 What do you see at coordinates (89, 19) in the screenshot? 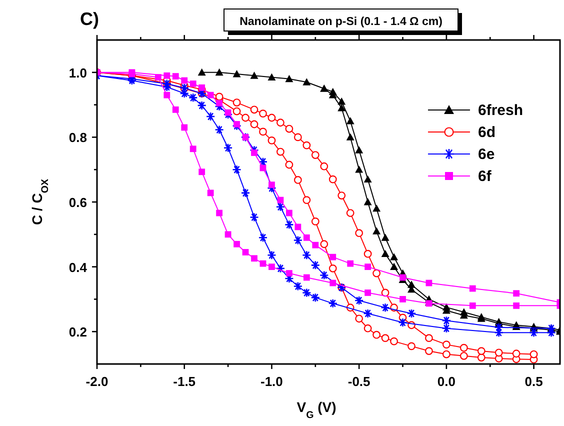
I see `text: C)` at bounding box center [89, 19].